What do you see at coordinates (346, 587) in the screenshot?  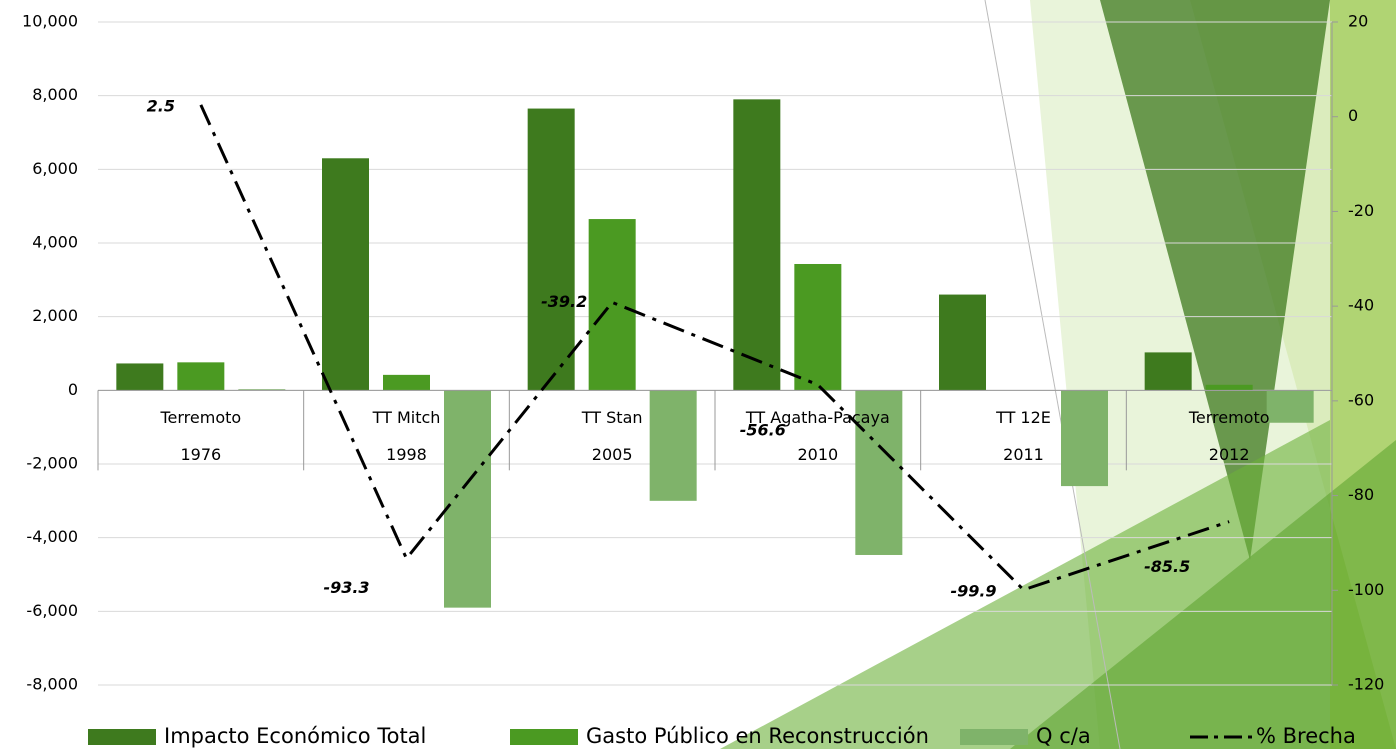 I see `data-label: -93.3` at bounding box center [346, 587].